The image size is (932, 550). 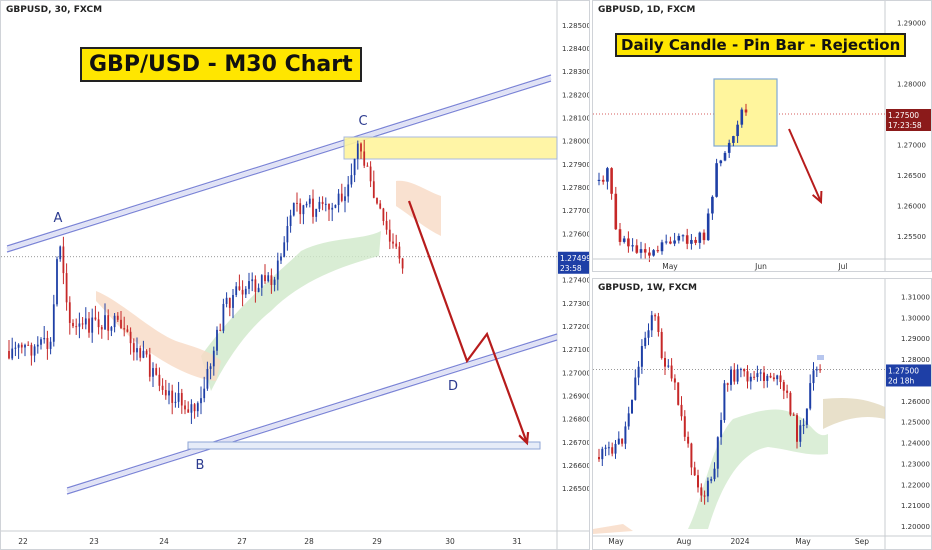 What do you see at coordinates (54, 10) in the screenshot?
I see `m30-symbol-label: GBPUSD, 30, FXCM` at bounding box center [54, 10].